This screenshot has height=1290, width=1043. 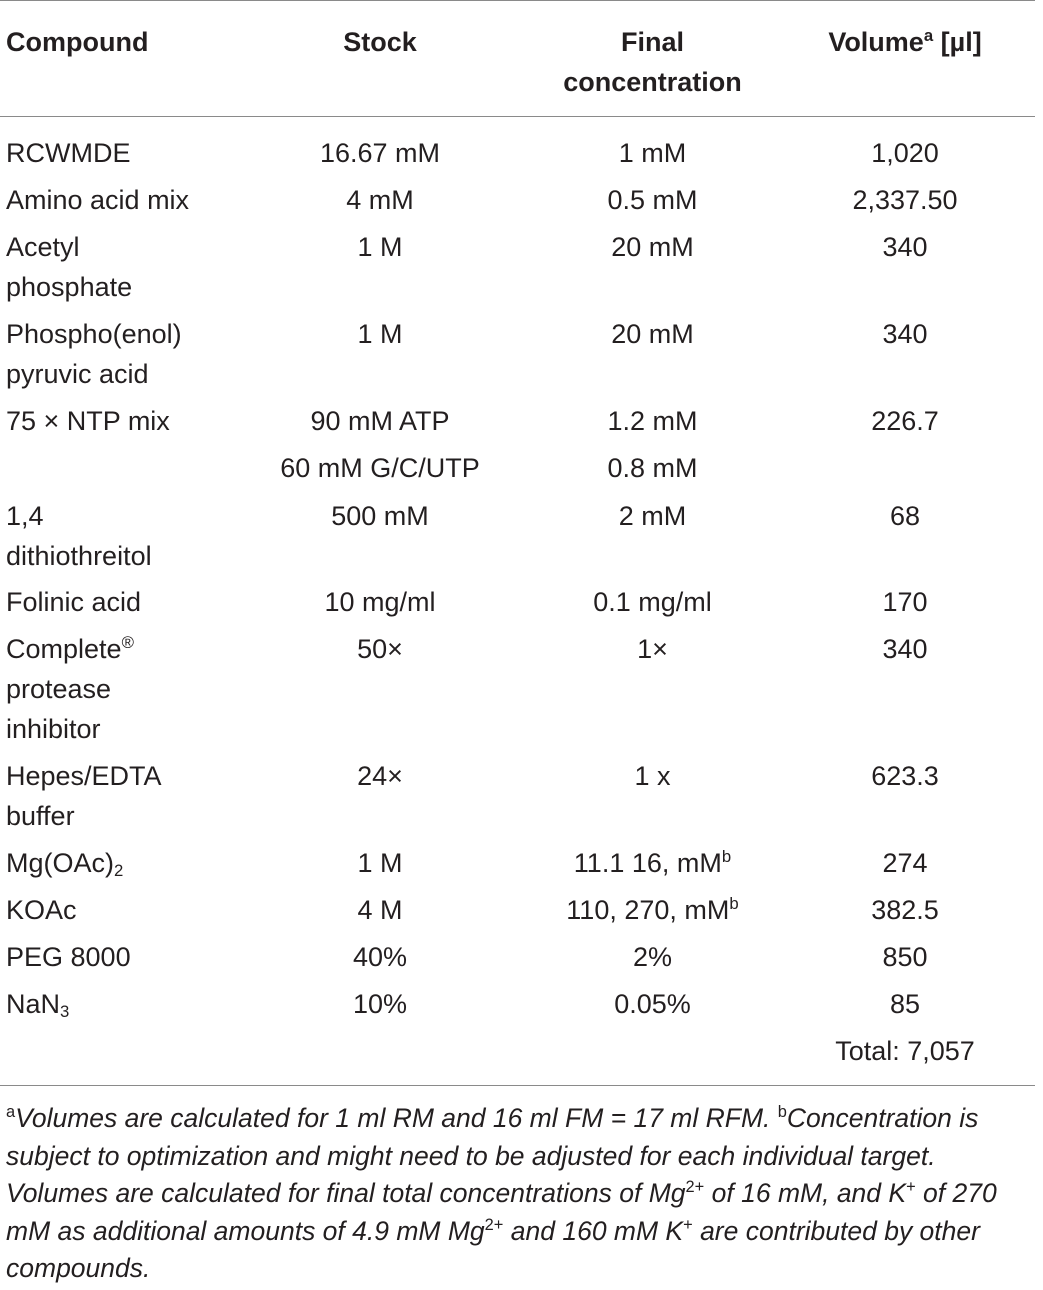 What do you see at coordinates (905, 910) in the screenshot?
I see `cell-line: 382.5` at bounding box center [905, 910].